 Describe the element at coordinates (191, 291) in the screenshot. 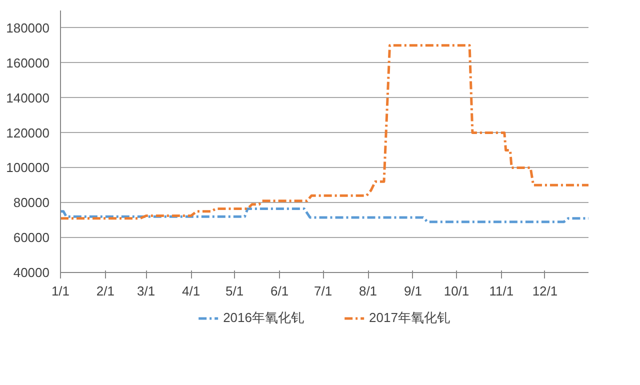

I see `x-tick-label: 4/1` at that location.